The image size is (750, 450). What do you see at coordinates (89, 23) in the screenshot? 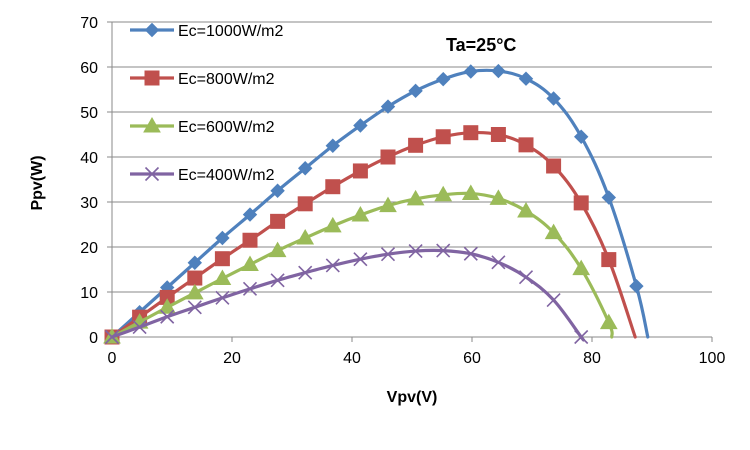
I see `y-tick-label: 70` at bounding box center [89, 23].